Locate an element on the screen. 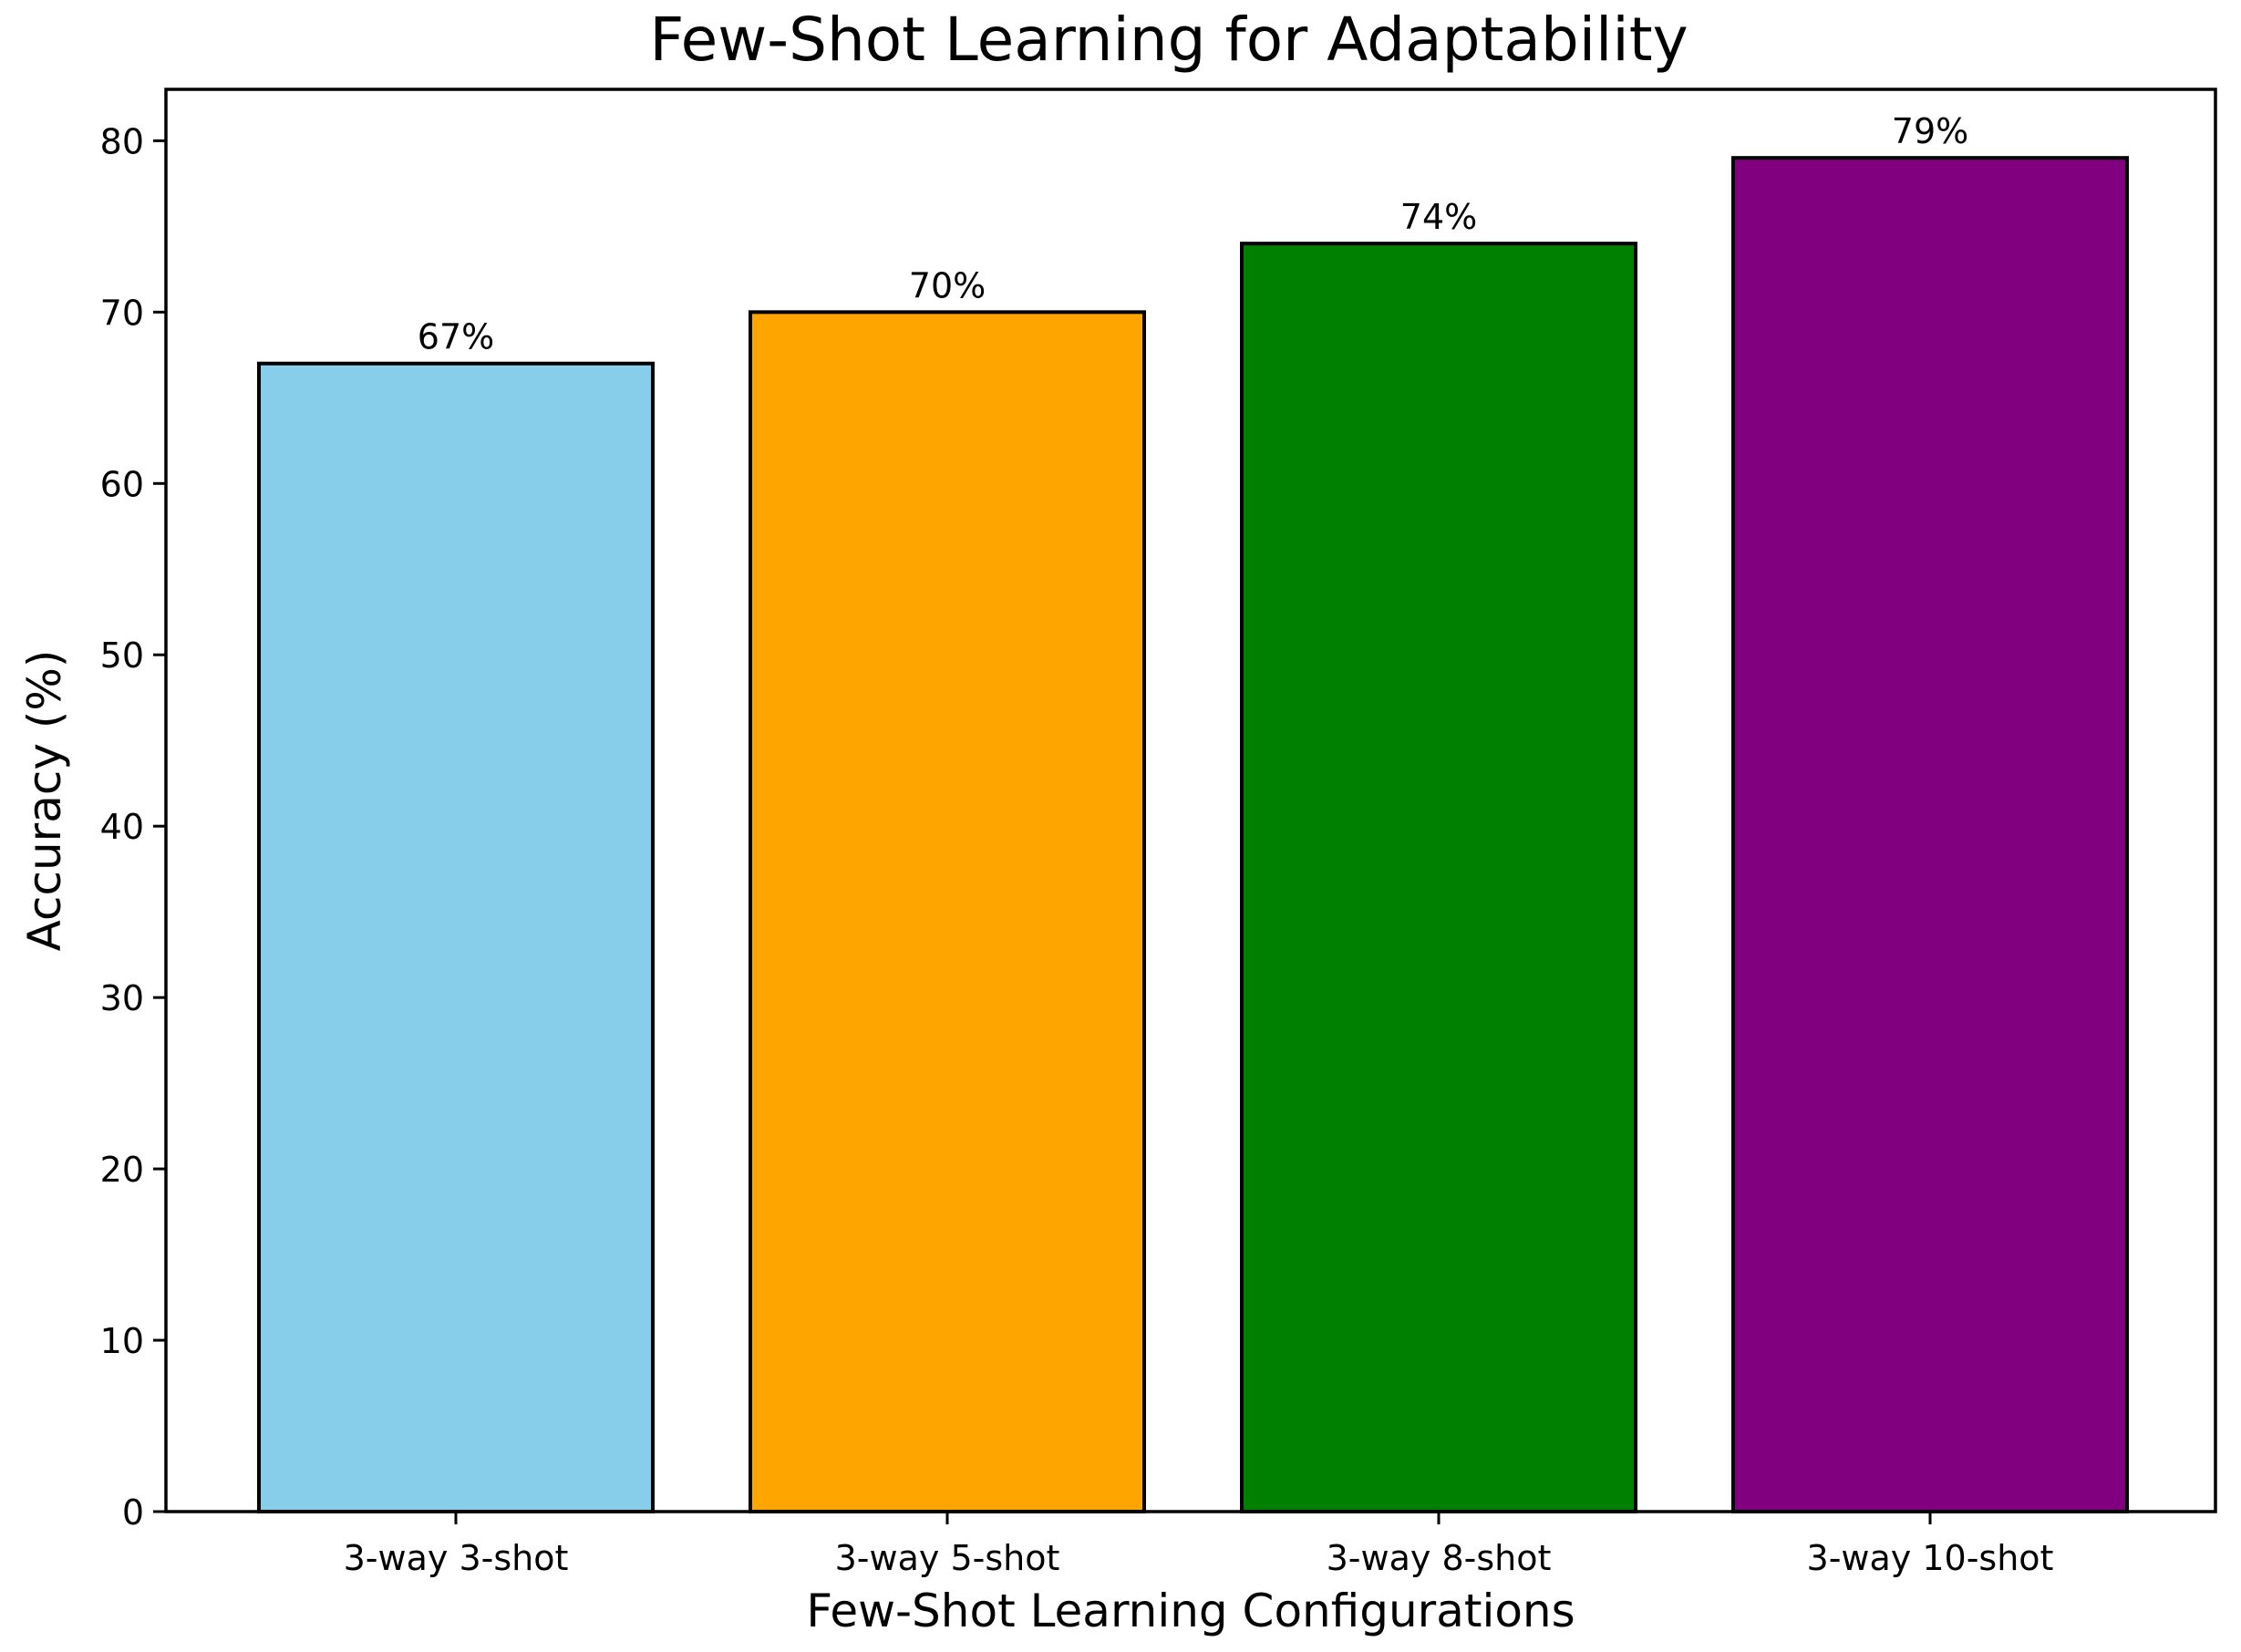 The height and width of the screenshot is (1652, 2241). y-tick-label: 10 is located at coordinates (122, 1341).